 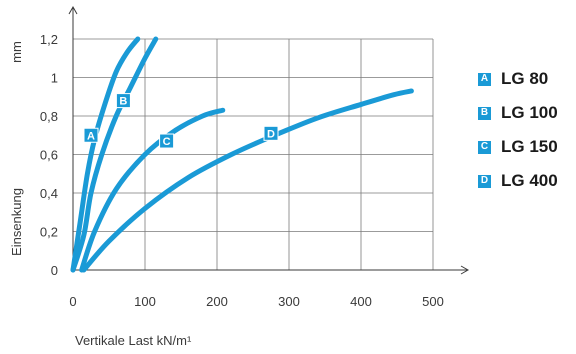 I want to click on y-tick-label: 1,2, so click(x=49, y=39).